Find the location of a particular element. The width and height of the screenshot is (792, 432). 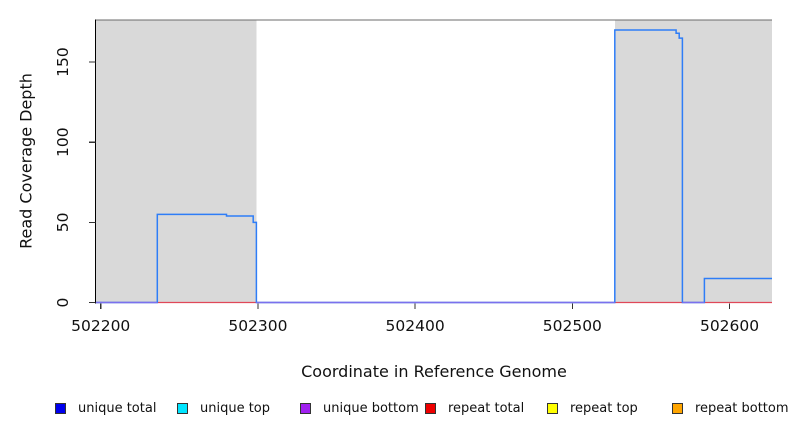

legend-item-repeat-total: repeat total is located at coordinates (474, 408).